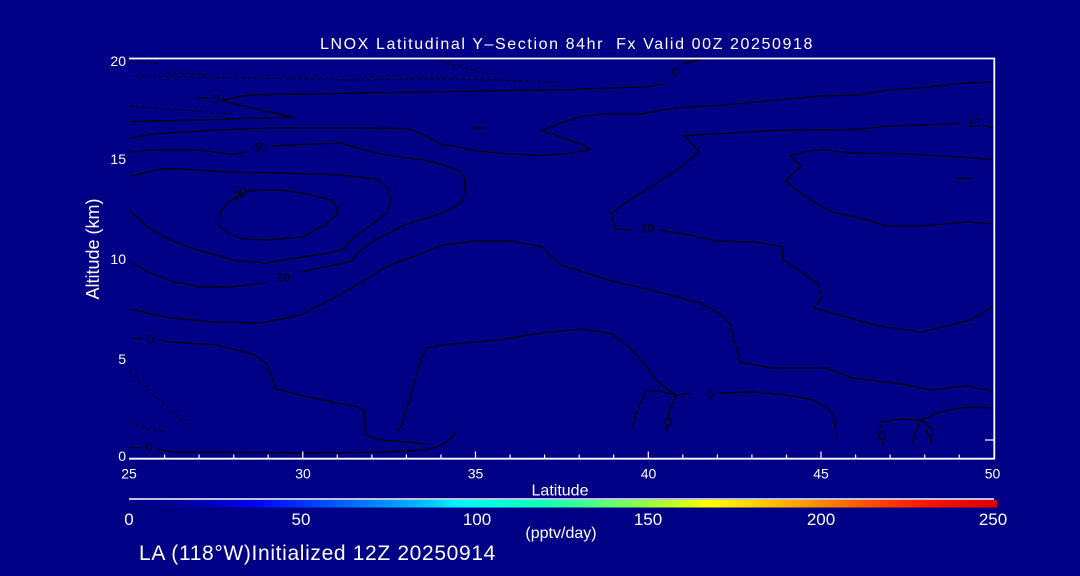 This screenshot has width=1080, height=576. What do you see at coordinates (649, 474) in the screenshot?
I see `svg-text: 40` at bounding box center [649, 474].